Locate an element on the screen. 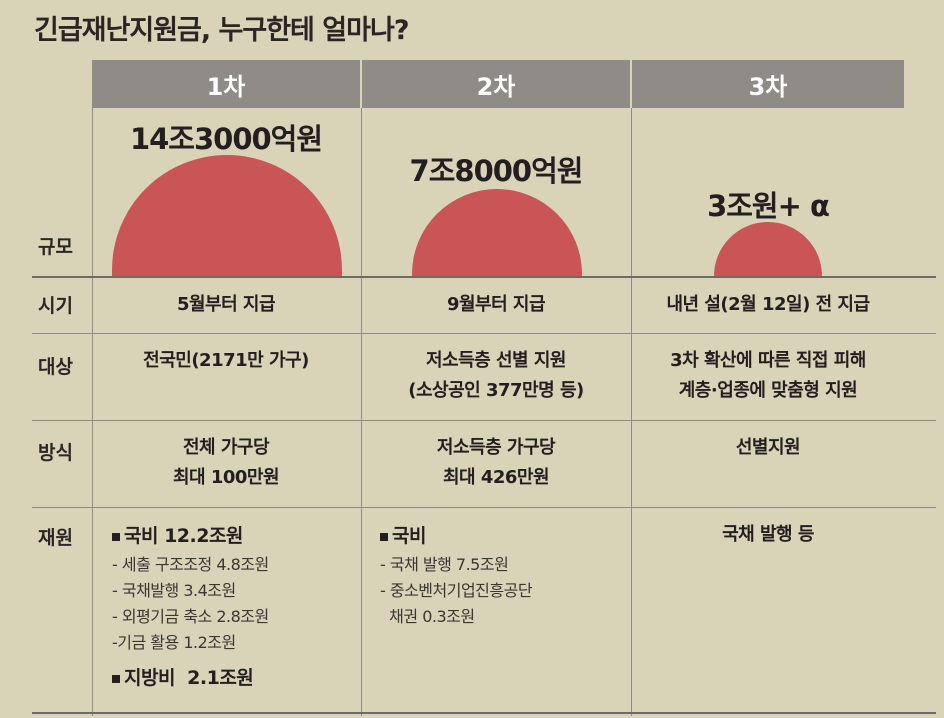 Image resolution: width=944 pixels, height=718 pixels. financing-col-1-sub-2: - 국채발행 3.4조원 is located at coordinates (174, 590).